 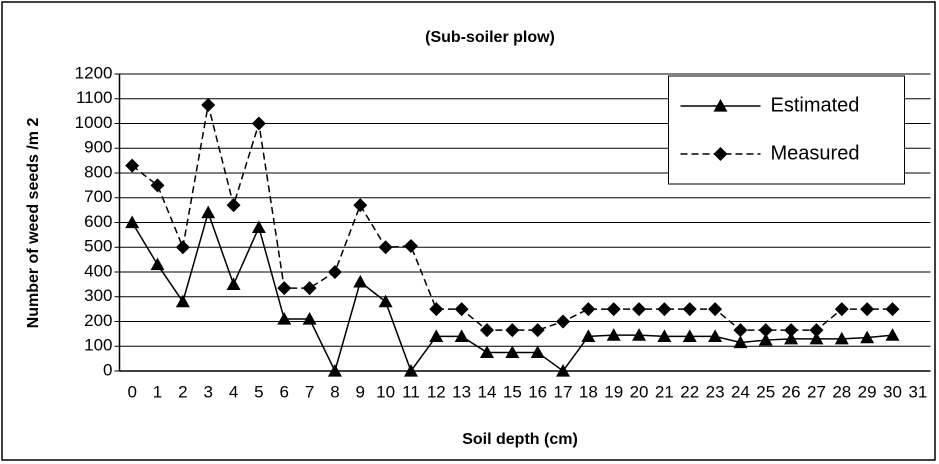 I want to click on y-tick-label: 1100, so click(x=94, y=97).